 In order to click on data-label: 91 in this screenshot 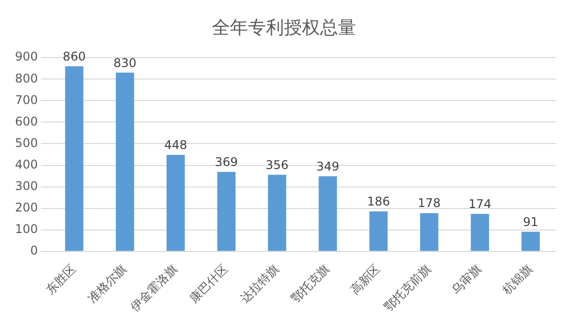, I will do `click(530, 221)`.